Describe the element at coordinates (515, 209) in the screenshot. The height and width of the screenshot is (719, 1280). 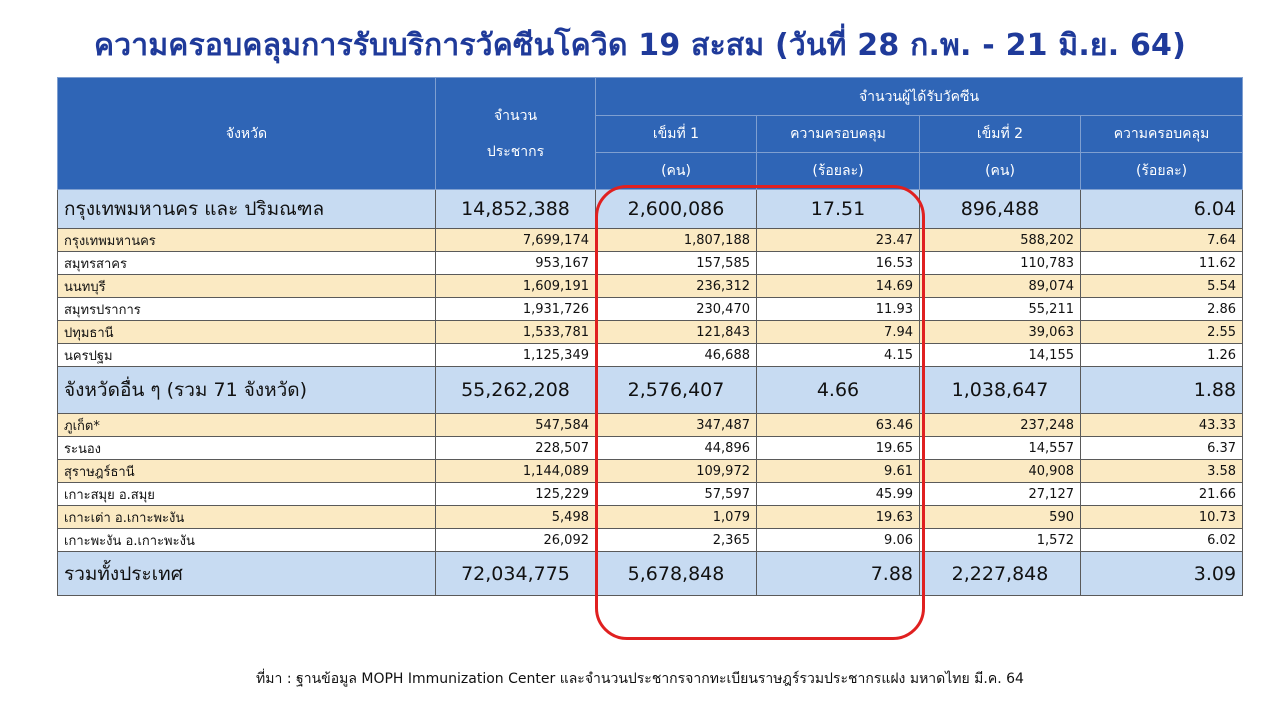
I see `row-population: 14,852,388` at that location.